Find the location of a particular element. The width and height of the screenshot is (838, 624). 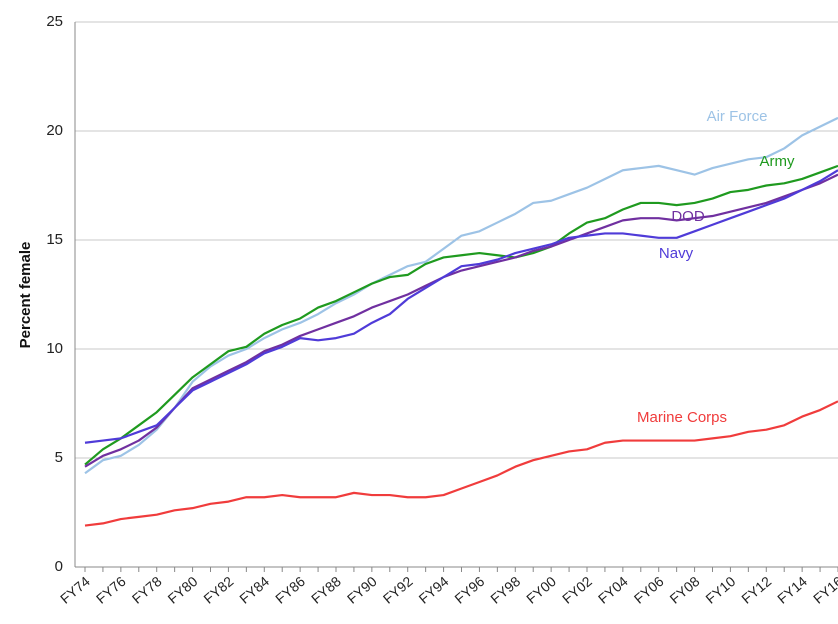

x-tick-label: FY84 is located at coordinates (254, 590).